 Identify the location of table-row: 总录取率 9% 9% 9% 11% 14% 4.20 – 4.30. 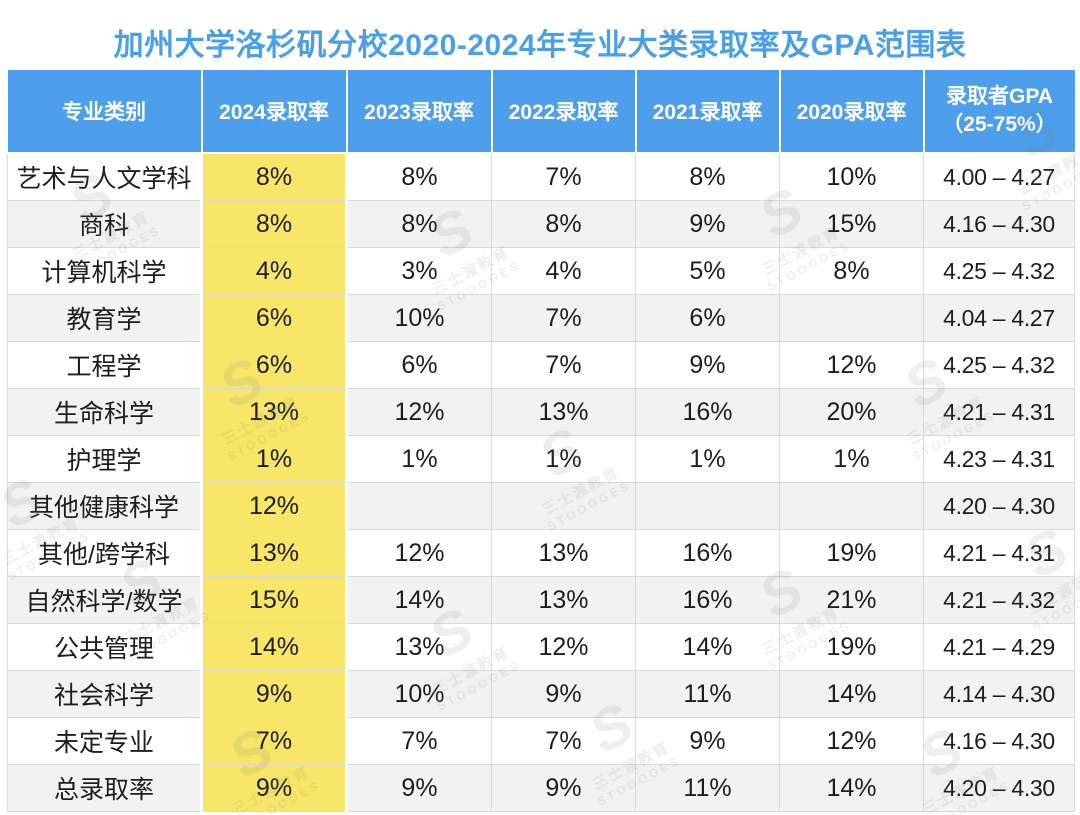
(541, 788).